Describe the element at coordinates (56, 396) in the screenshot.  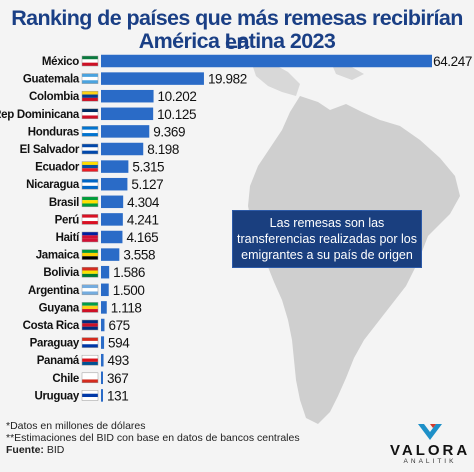
I see `category-label: Uruguay` at that location.